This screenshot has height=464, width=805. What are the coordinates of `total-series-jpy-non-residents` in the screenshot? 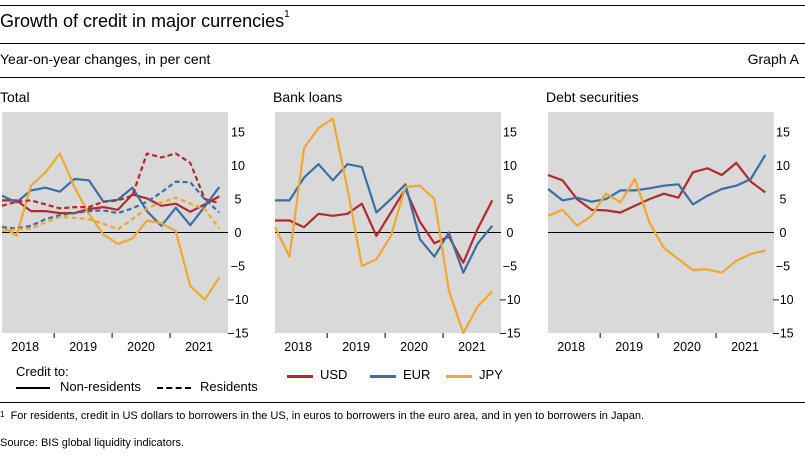 It's located at (111, 226).